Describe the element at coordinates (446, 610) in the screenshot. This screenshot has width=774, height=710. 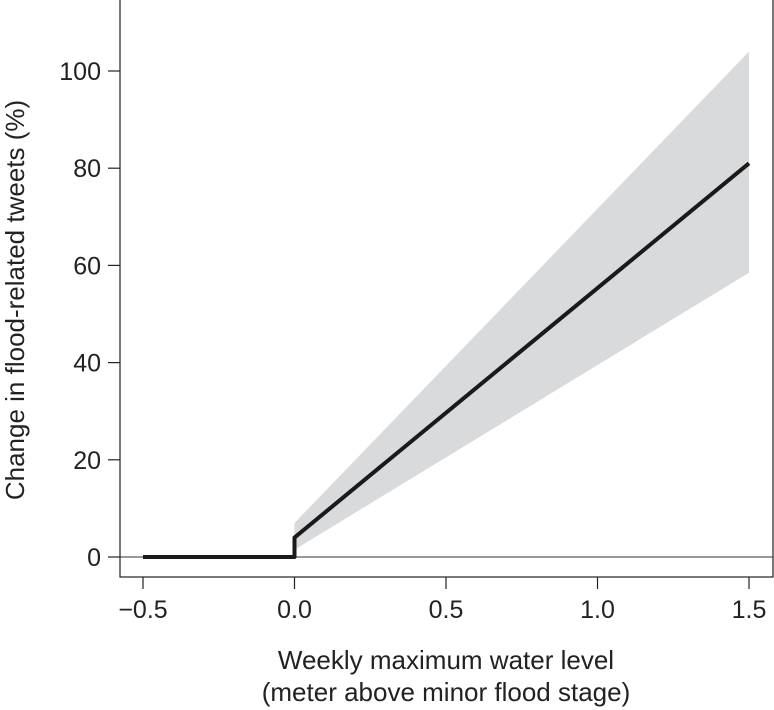
I see `x-tick-label-2: 0.5` at that location.